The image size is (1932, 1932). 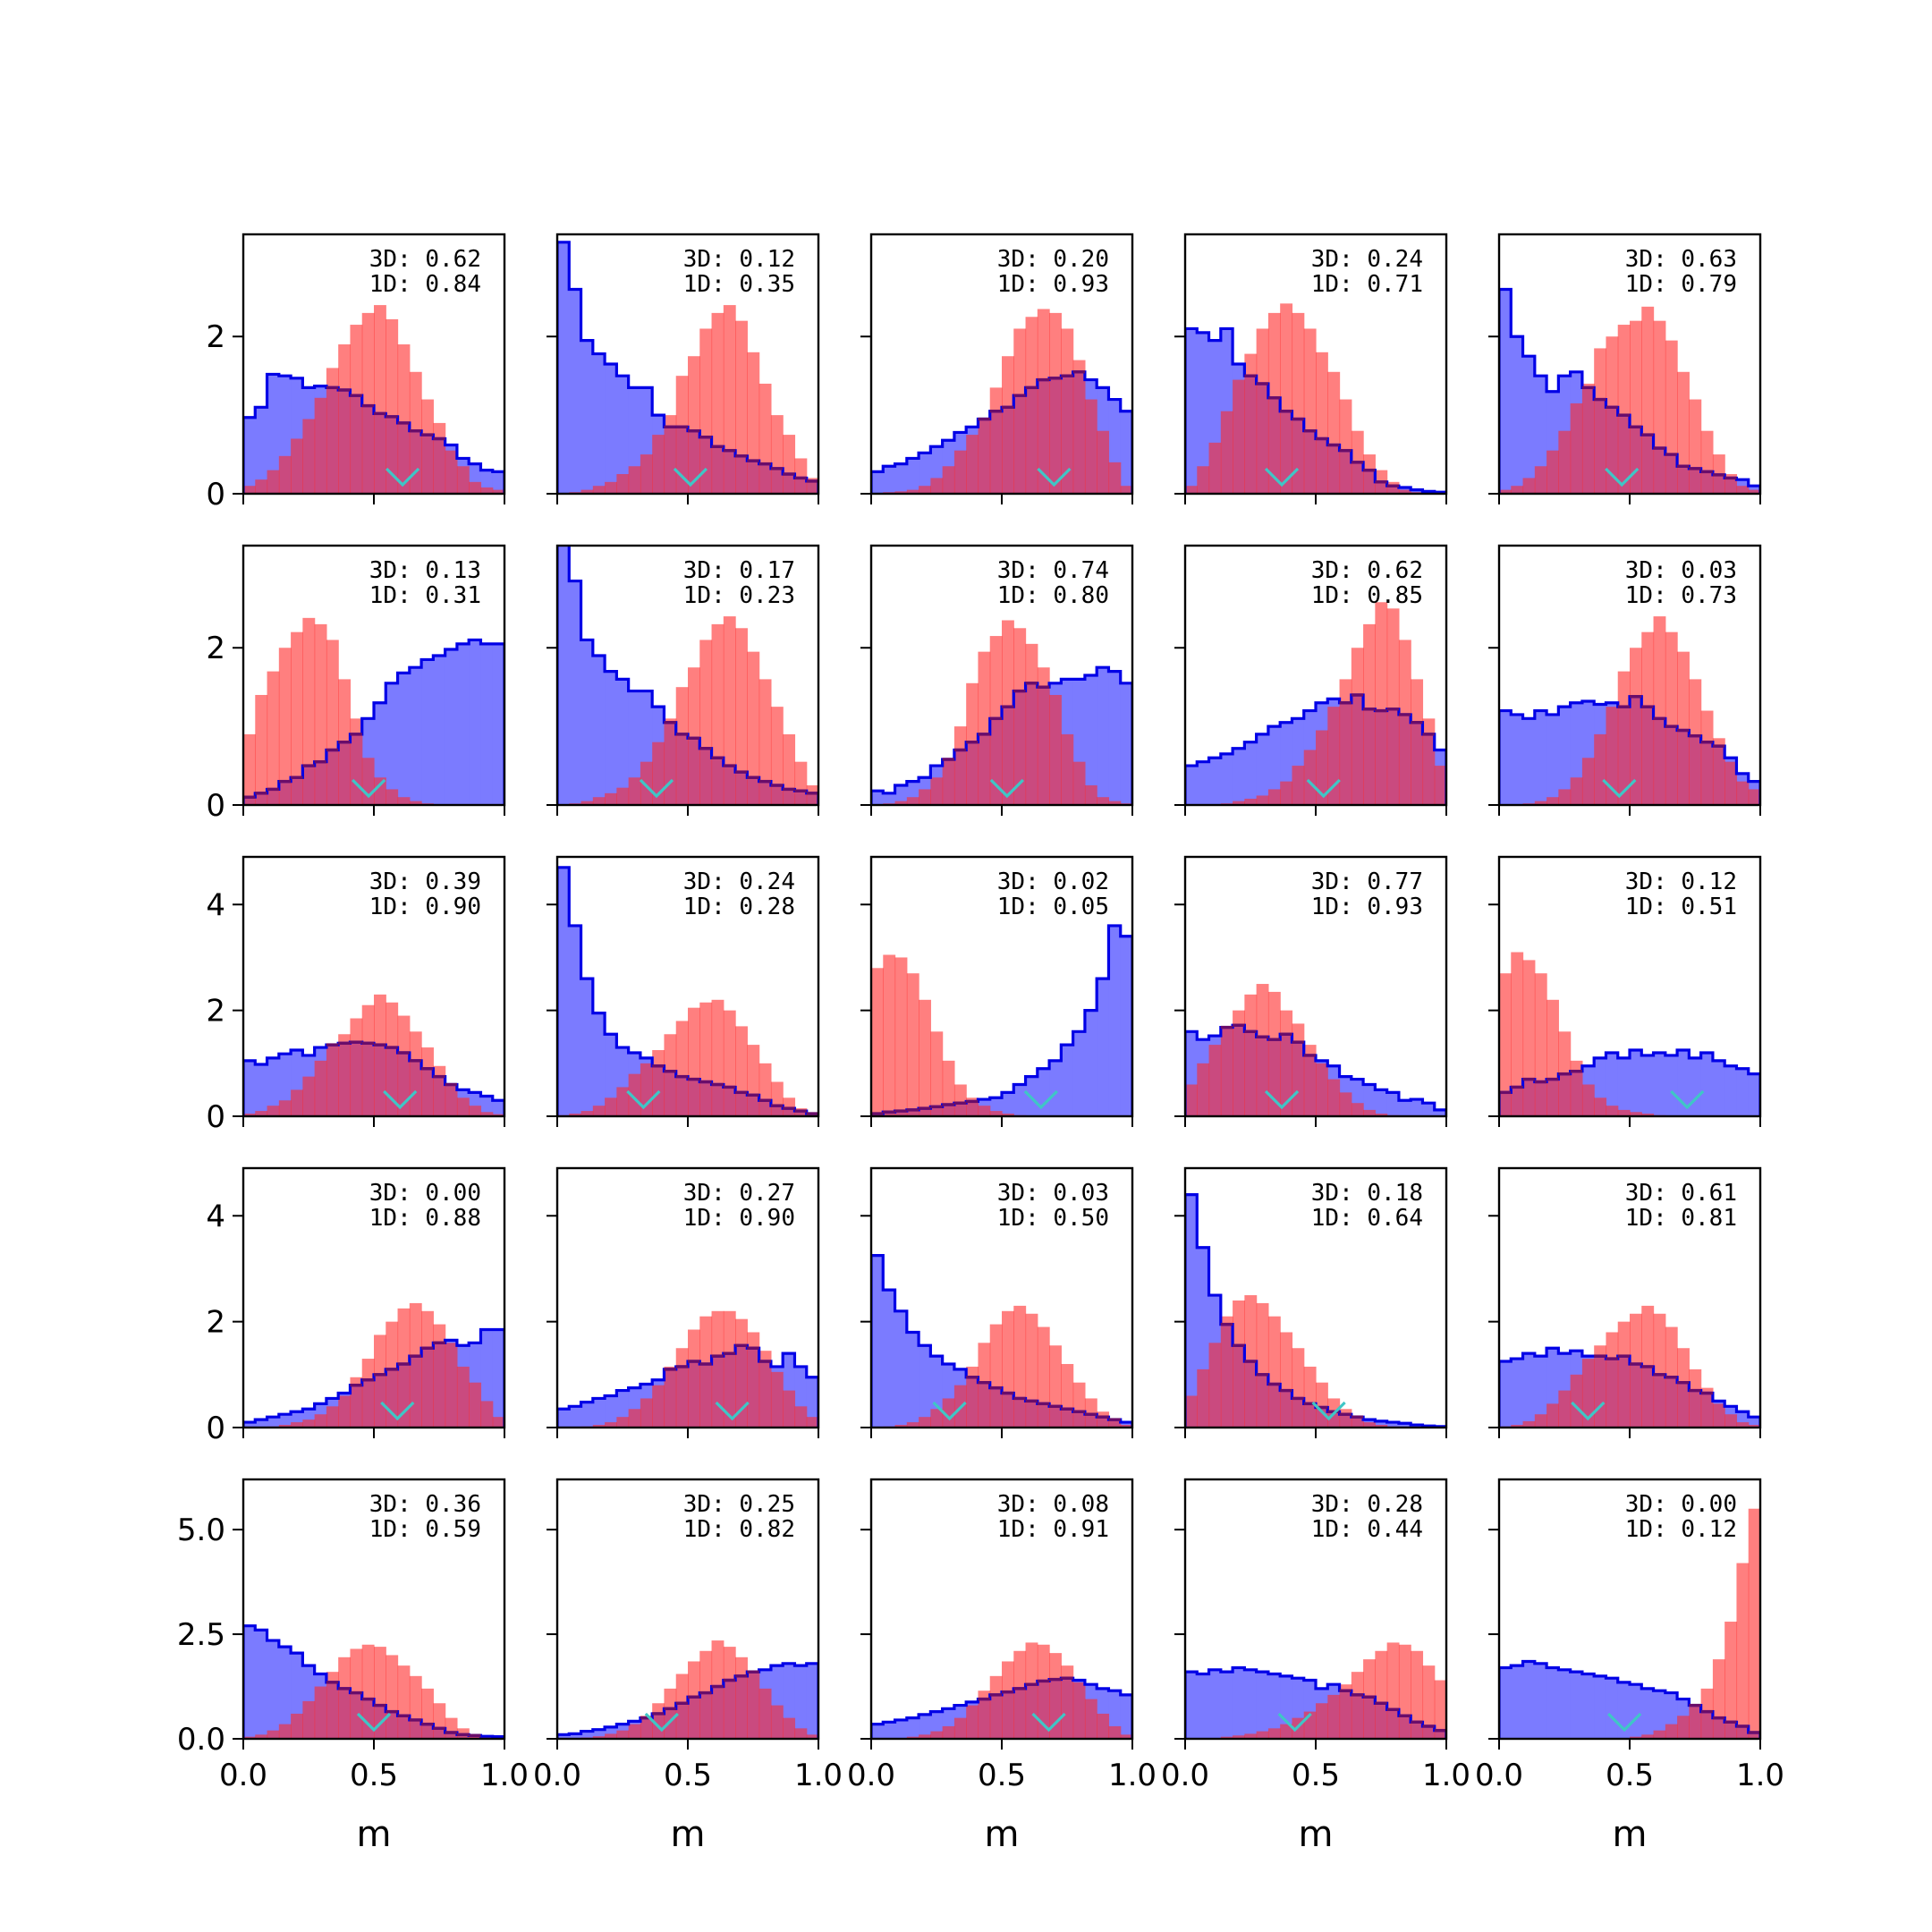 I want to click on score-1d: 1D: 0.93, so click(x=1053, y=284).